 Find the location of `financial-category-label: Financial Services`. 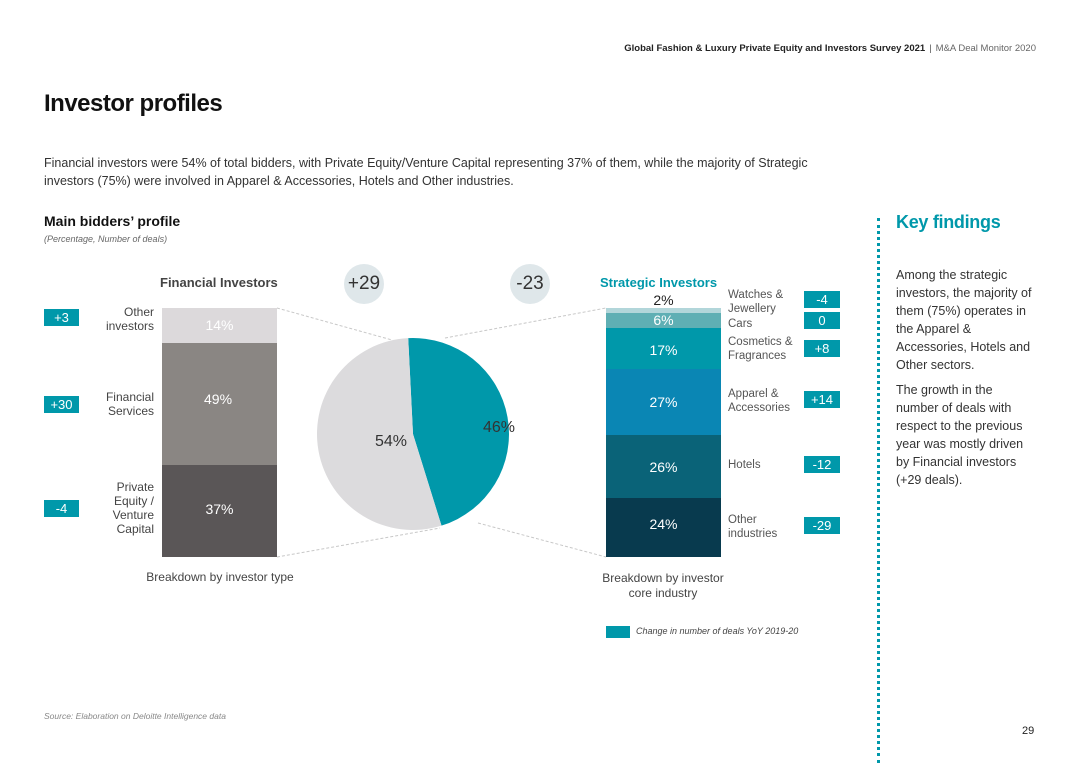

financial-category-label: Financial Services is located at coordinates (129, 403).